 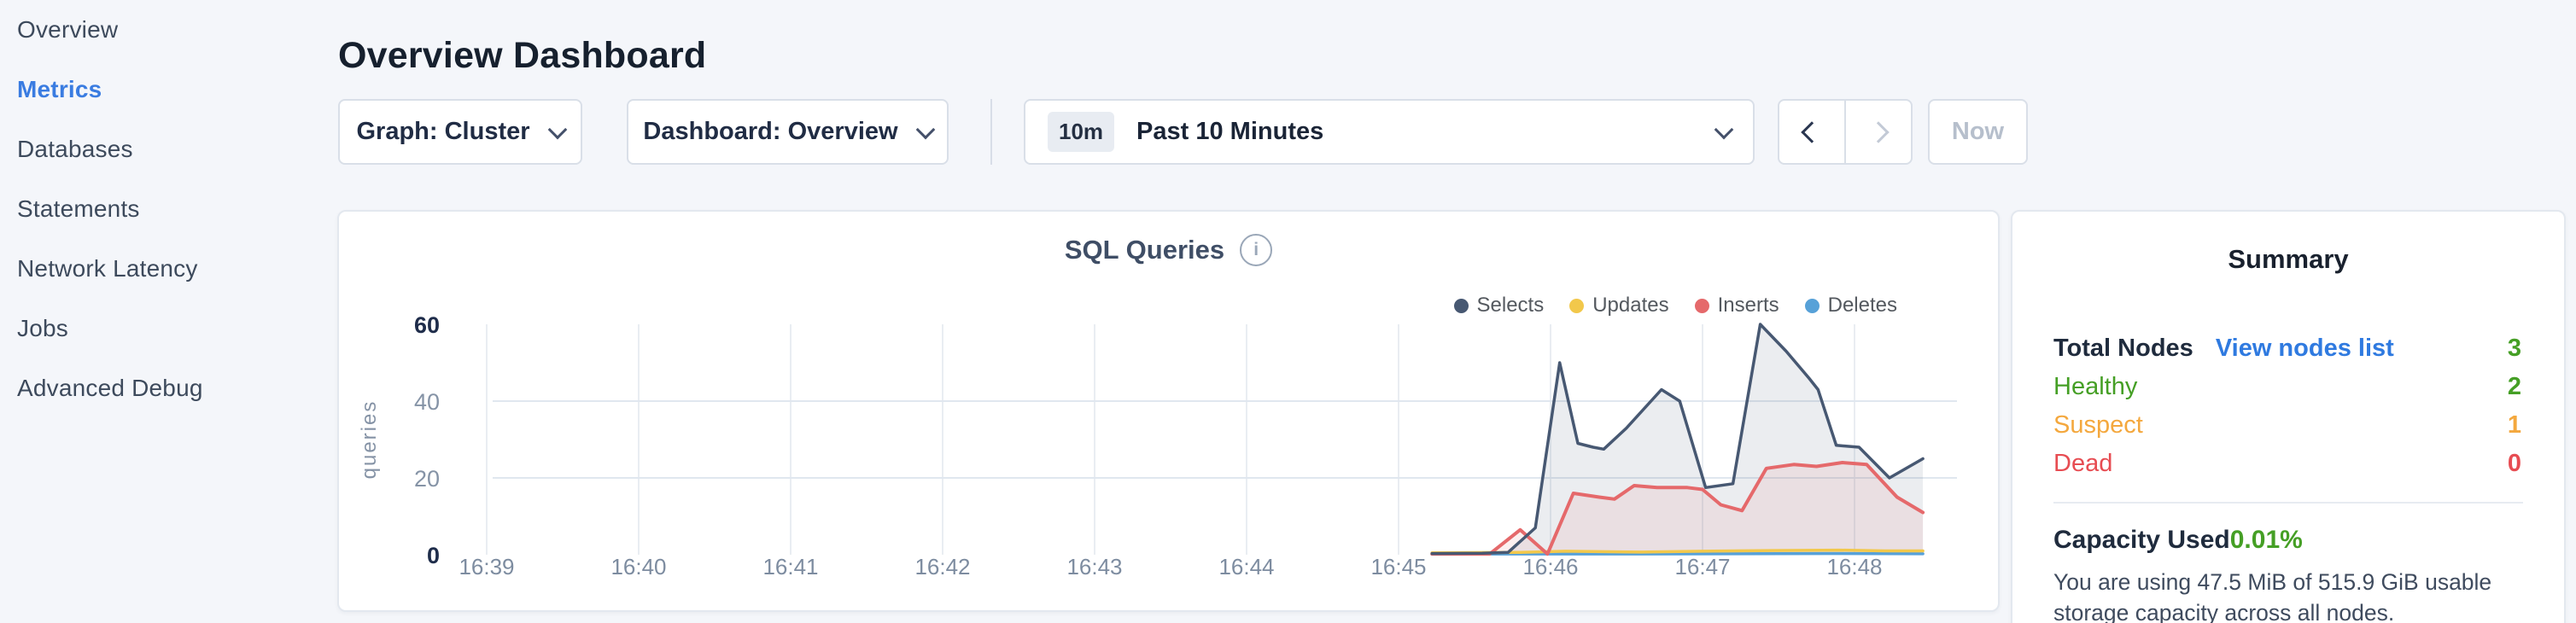 I want to click on dashboard-dropdown: Dashboard: Overview, so click(x=788, y=132).